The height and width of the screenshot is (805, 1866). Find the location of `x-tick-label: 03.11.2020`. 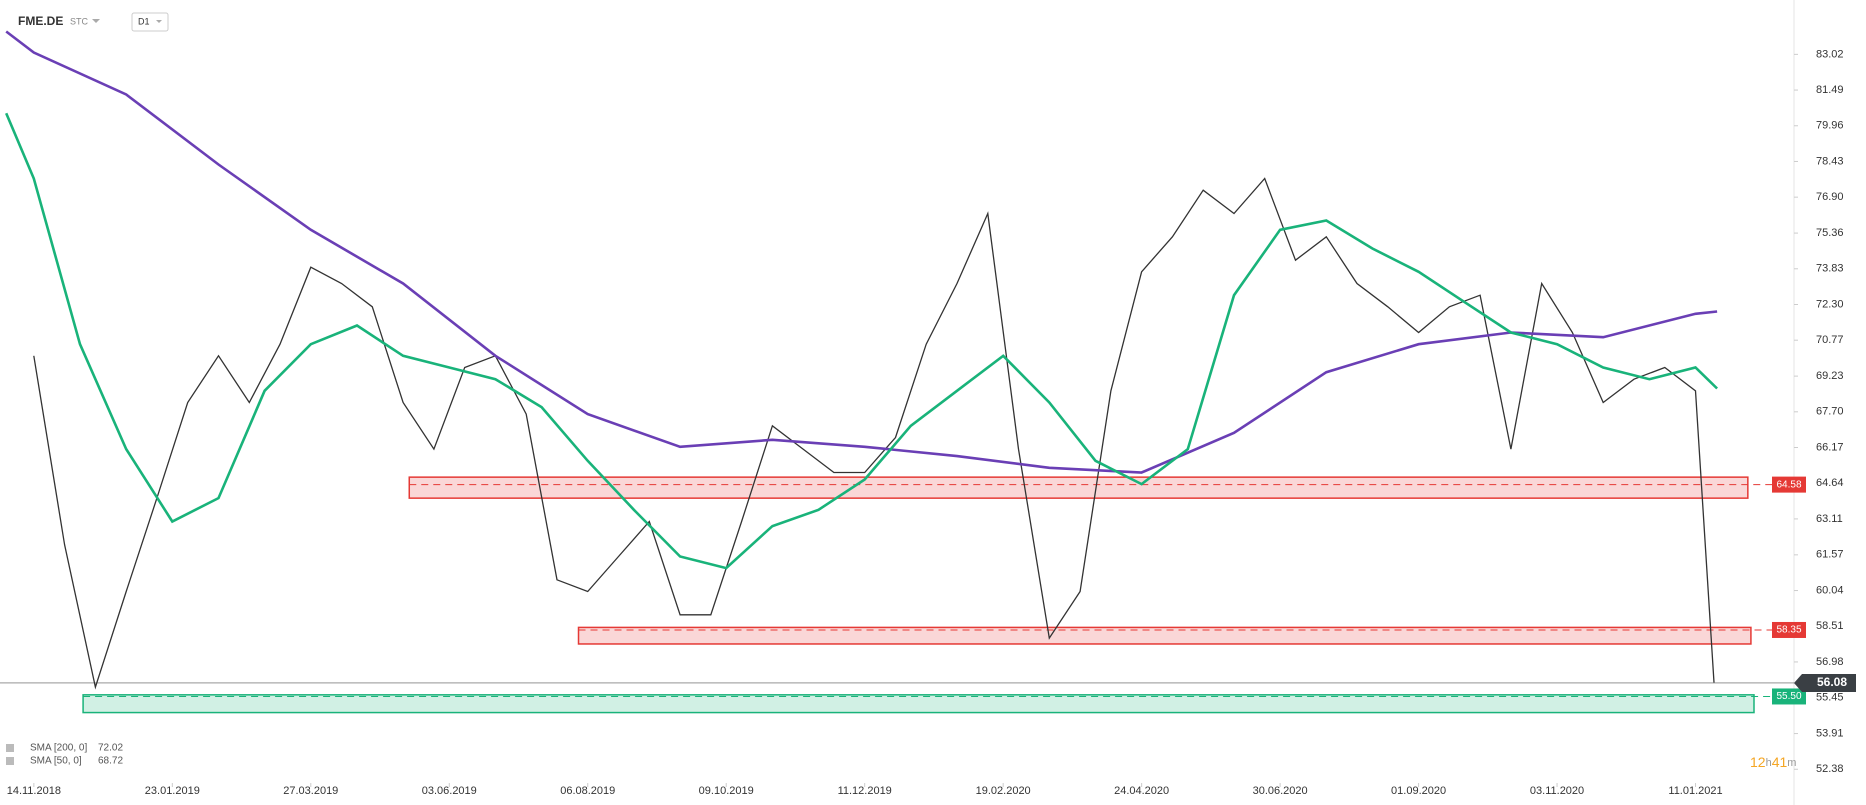

x-tick-label: 03.11.2020 is located at coordinates (1557, 791).